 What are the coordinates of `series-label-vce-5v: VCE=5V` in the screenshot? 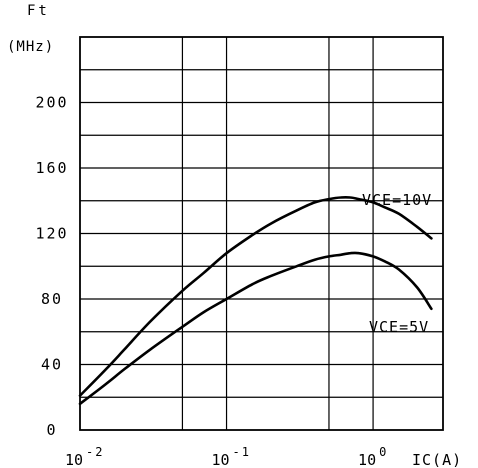 It's located at (399, 327).